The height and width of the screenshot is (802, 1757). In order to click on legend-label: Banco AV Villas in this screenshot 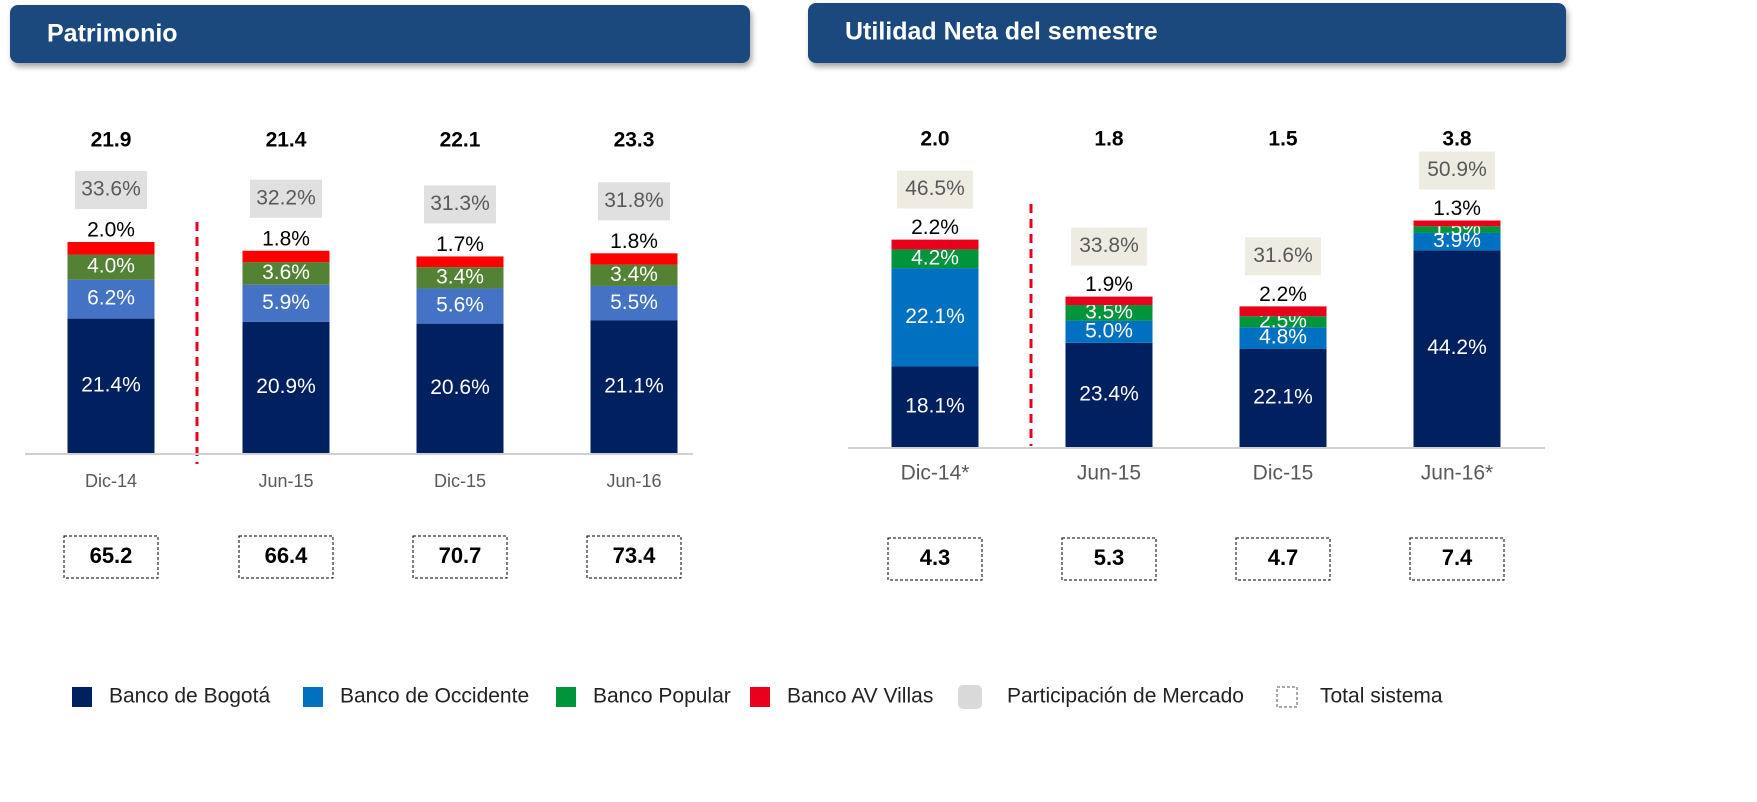, I will do `click(860, 696)`.